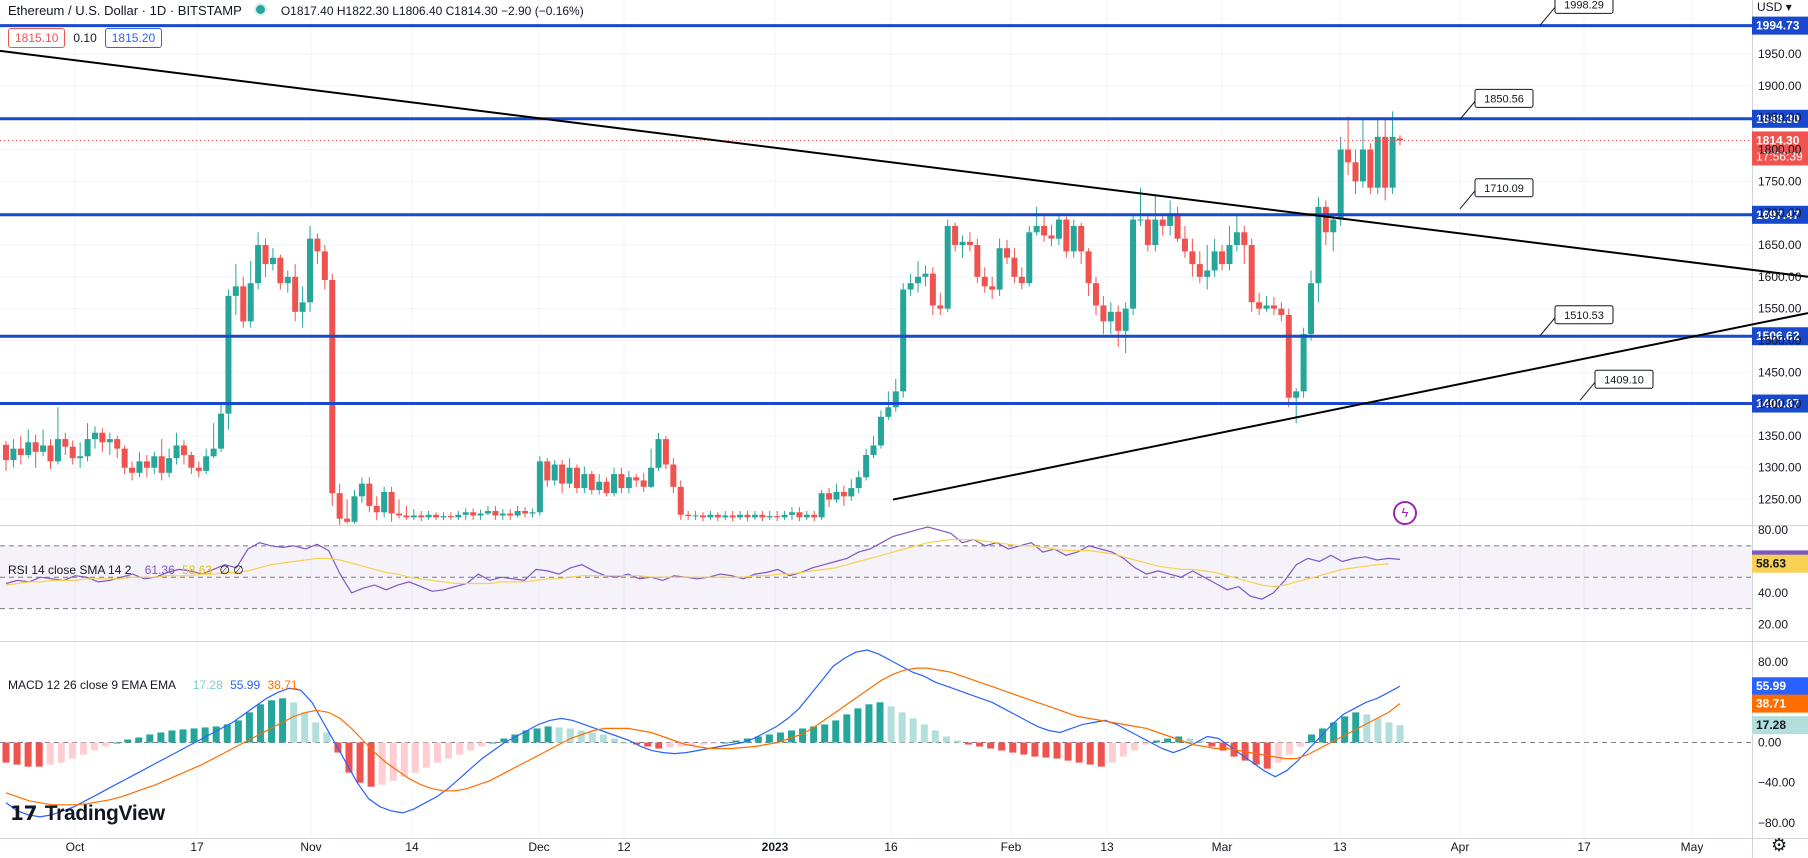 Image resolution: width=1808 pixels, height=858 pixels. Describe the element at coordinates (703, 742) in the screenshot. I see `macd-histogram-group` at that location.